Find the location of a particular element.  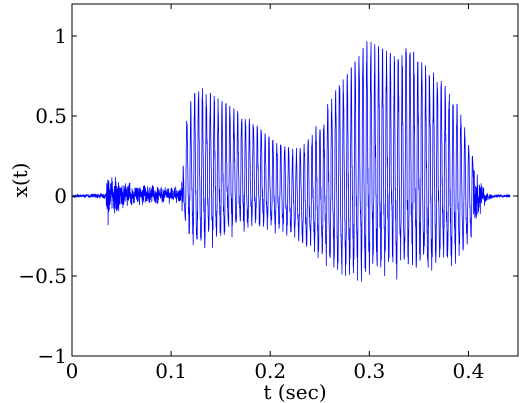

y-tick-label: −1 is located at coordinates (52, 356).